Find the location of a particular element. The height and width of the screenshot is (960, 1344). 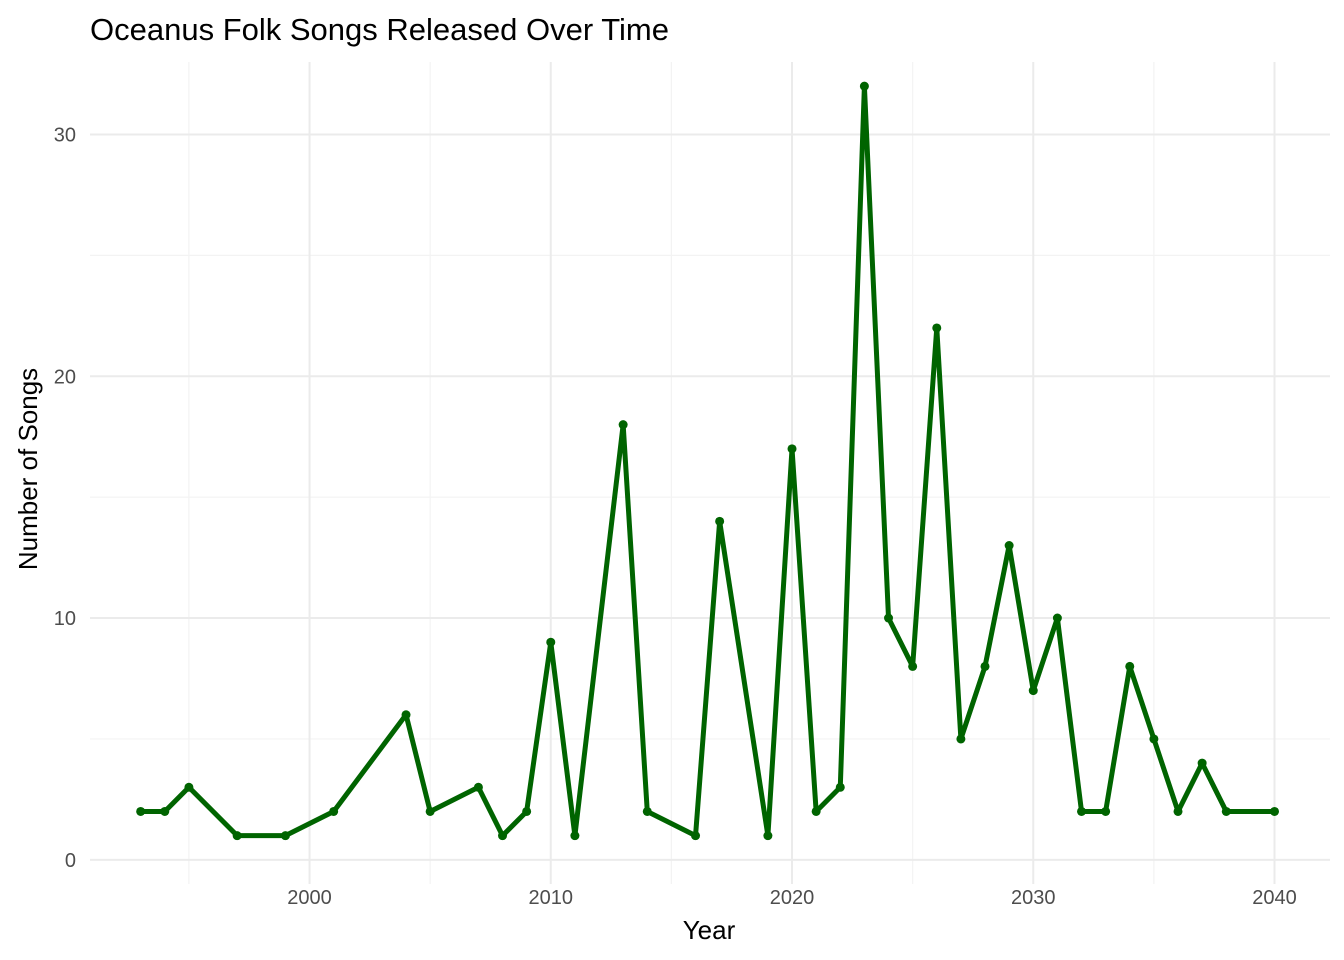

x-tick-label: 2010 is located at coordinates (551, 898).